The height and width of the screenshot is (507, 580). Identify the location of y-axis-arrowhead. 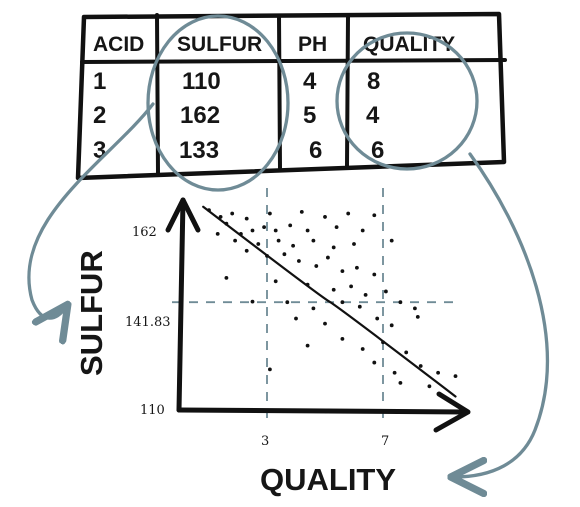
(183, 215).